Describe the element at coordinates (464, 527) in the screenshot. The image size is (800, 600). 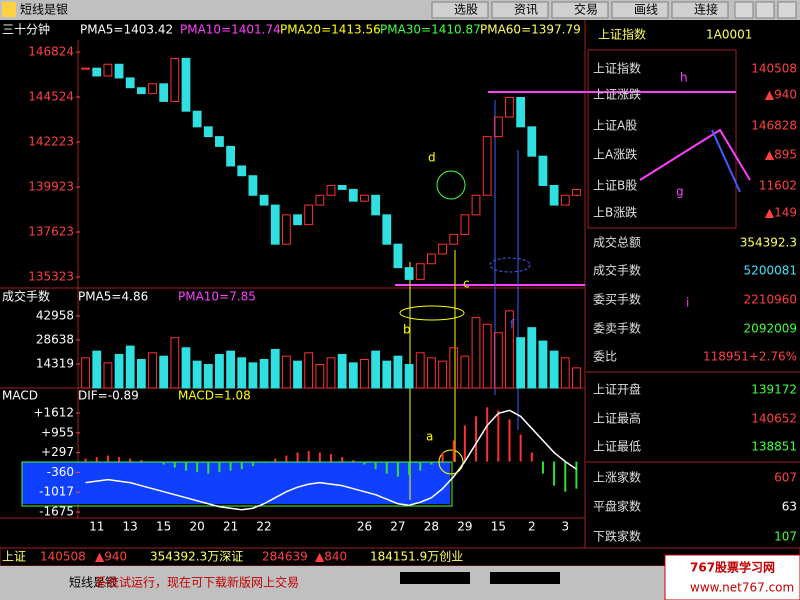
I see `x-tick-label: 29` at that location.